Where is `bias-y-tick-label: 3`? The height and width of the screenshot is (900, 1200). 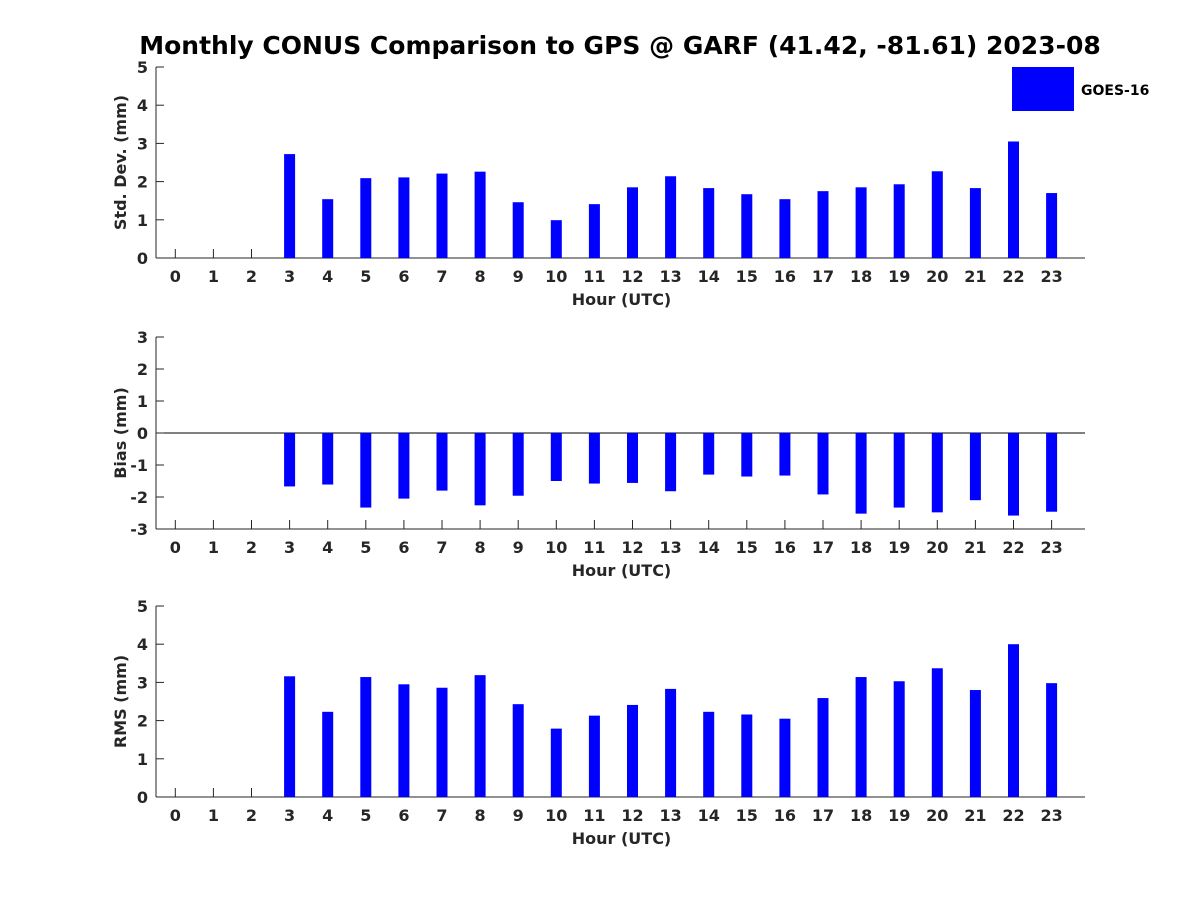
bias-y-tick-label: 3 is located at coordinates (142, 337).